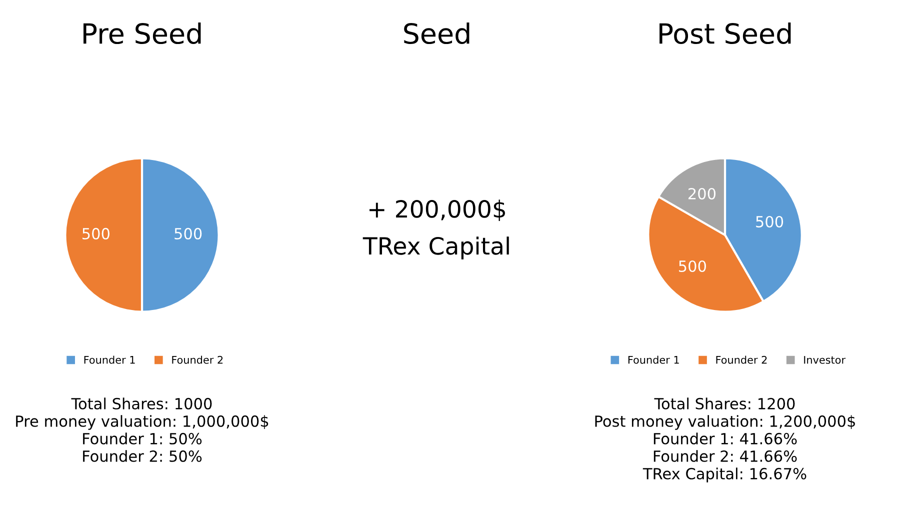  Describe the element at coordinates (438, 210) in the screenshot. I see `text: + 200,000$` at that location.